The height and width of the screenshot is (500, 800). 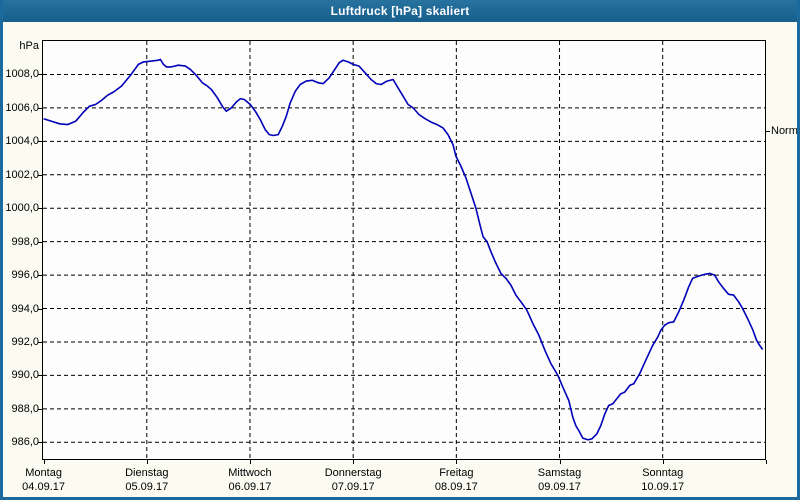 I want to click on x-day-date: 04.09.17, so click(x=44, y=487).